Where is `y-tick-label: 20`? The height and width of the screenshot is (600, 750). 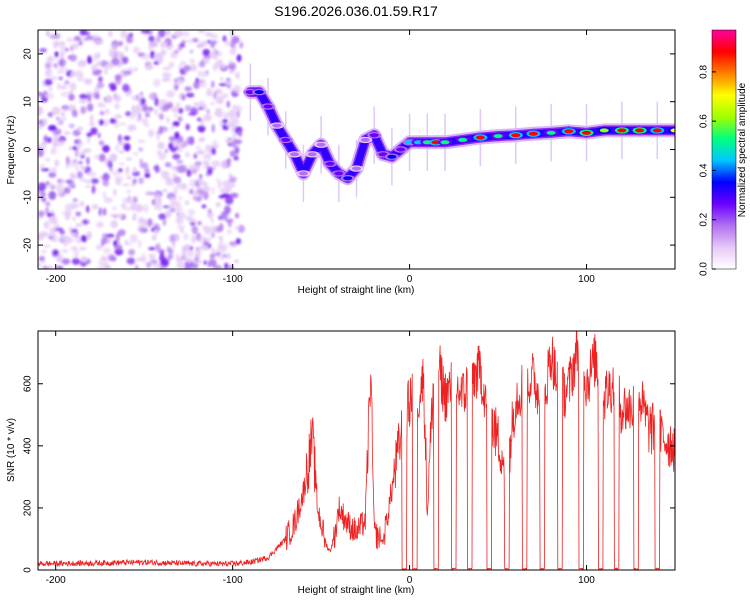 y-tick-label: 20 is located at coordinates (28, 54).